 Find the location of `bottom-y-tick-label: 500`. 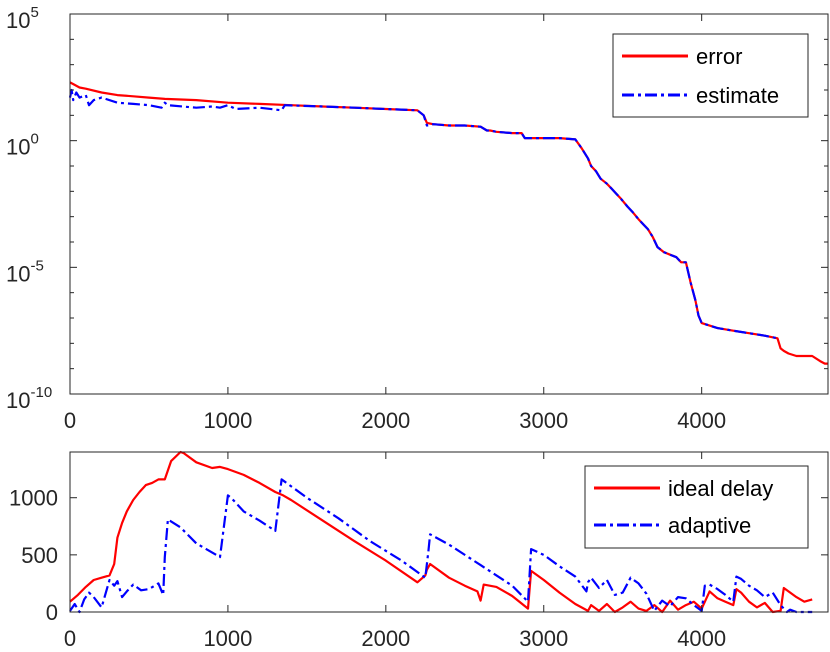

bottom-y-tick-label: 500 is located at coordinates (39, 555).